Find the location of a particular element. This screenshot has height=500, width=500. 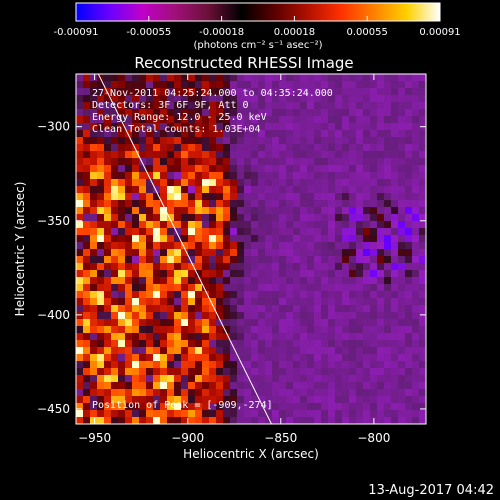

colorbar-tick-label: -0.00055 is located at coordinates (148, 32).